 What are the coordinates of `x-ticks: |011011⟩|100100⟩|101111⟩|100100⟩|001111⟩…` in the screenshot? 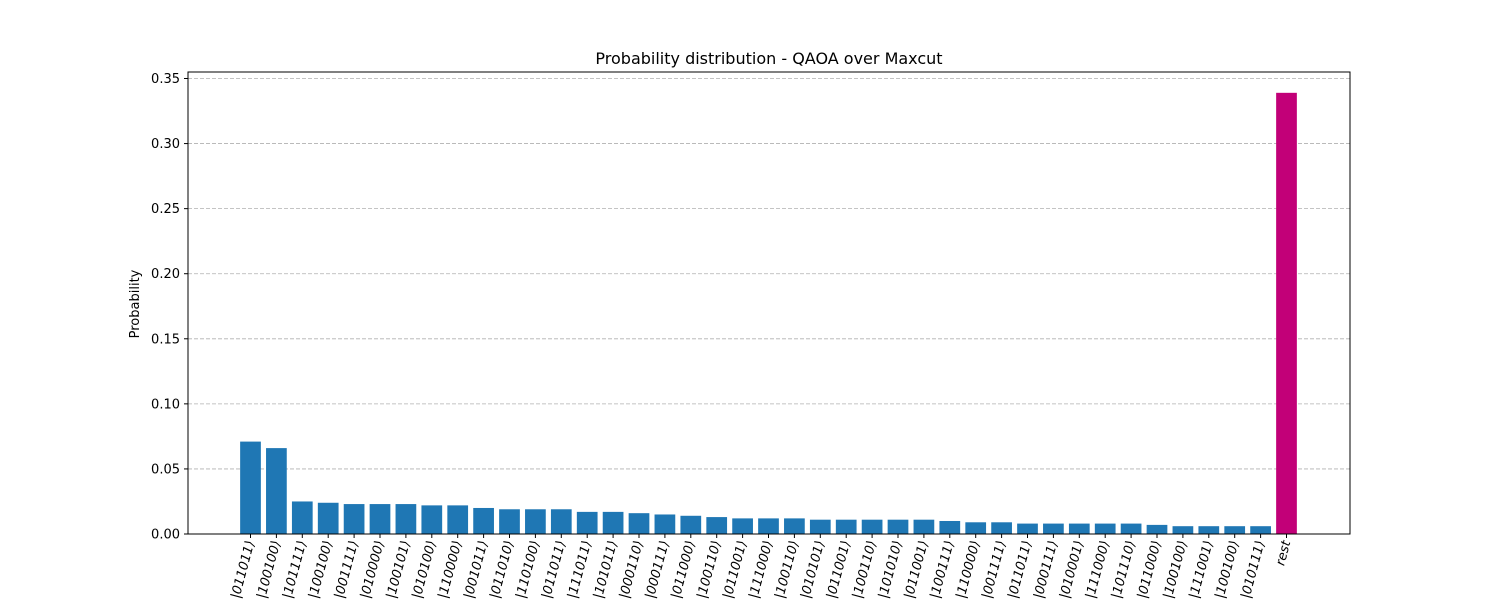 It's located at (762, 567).